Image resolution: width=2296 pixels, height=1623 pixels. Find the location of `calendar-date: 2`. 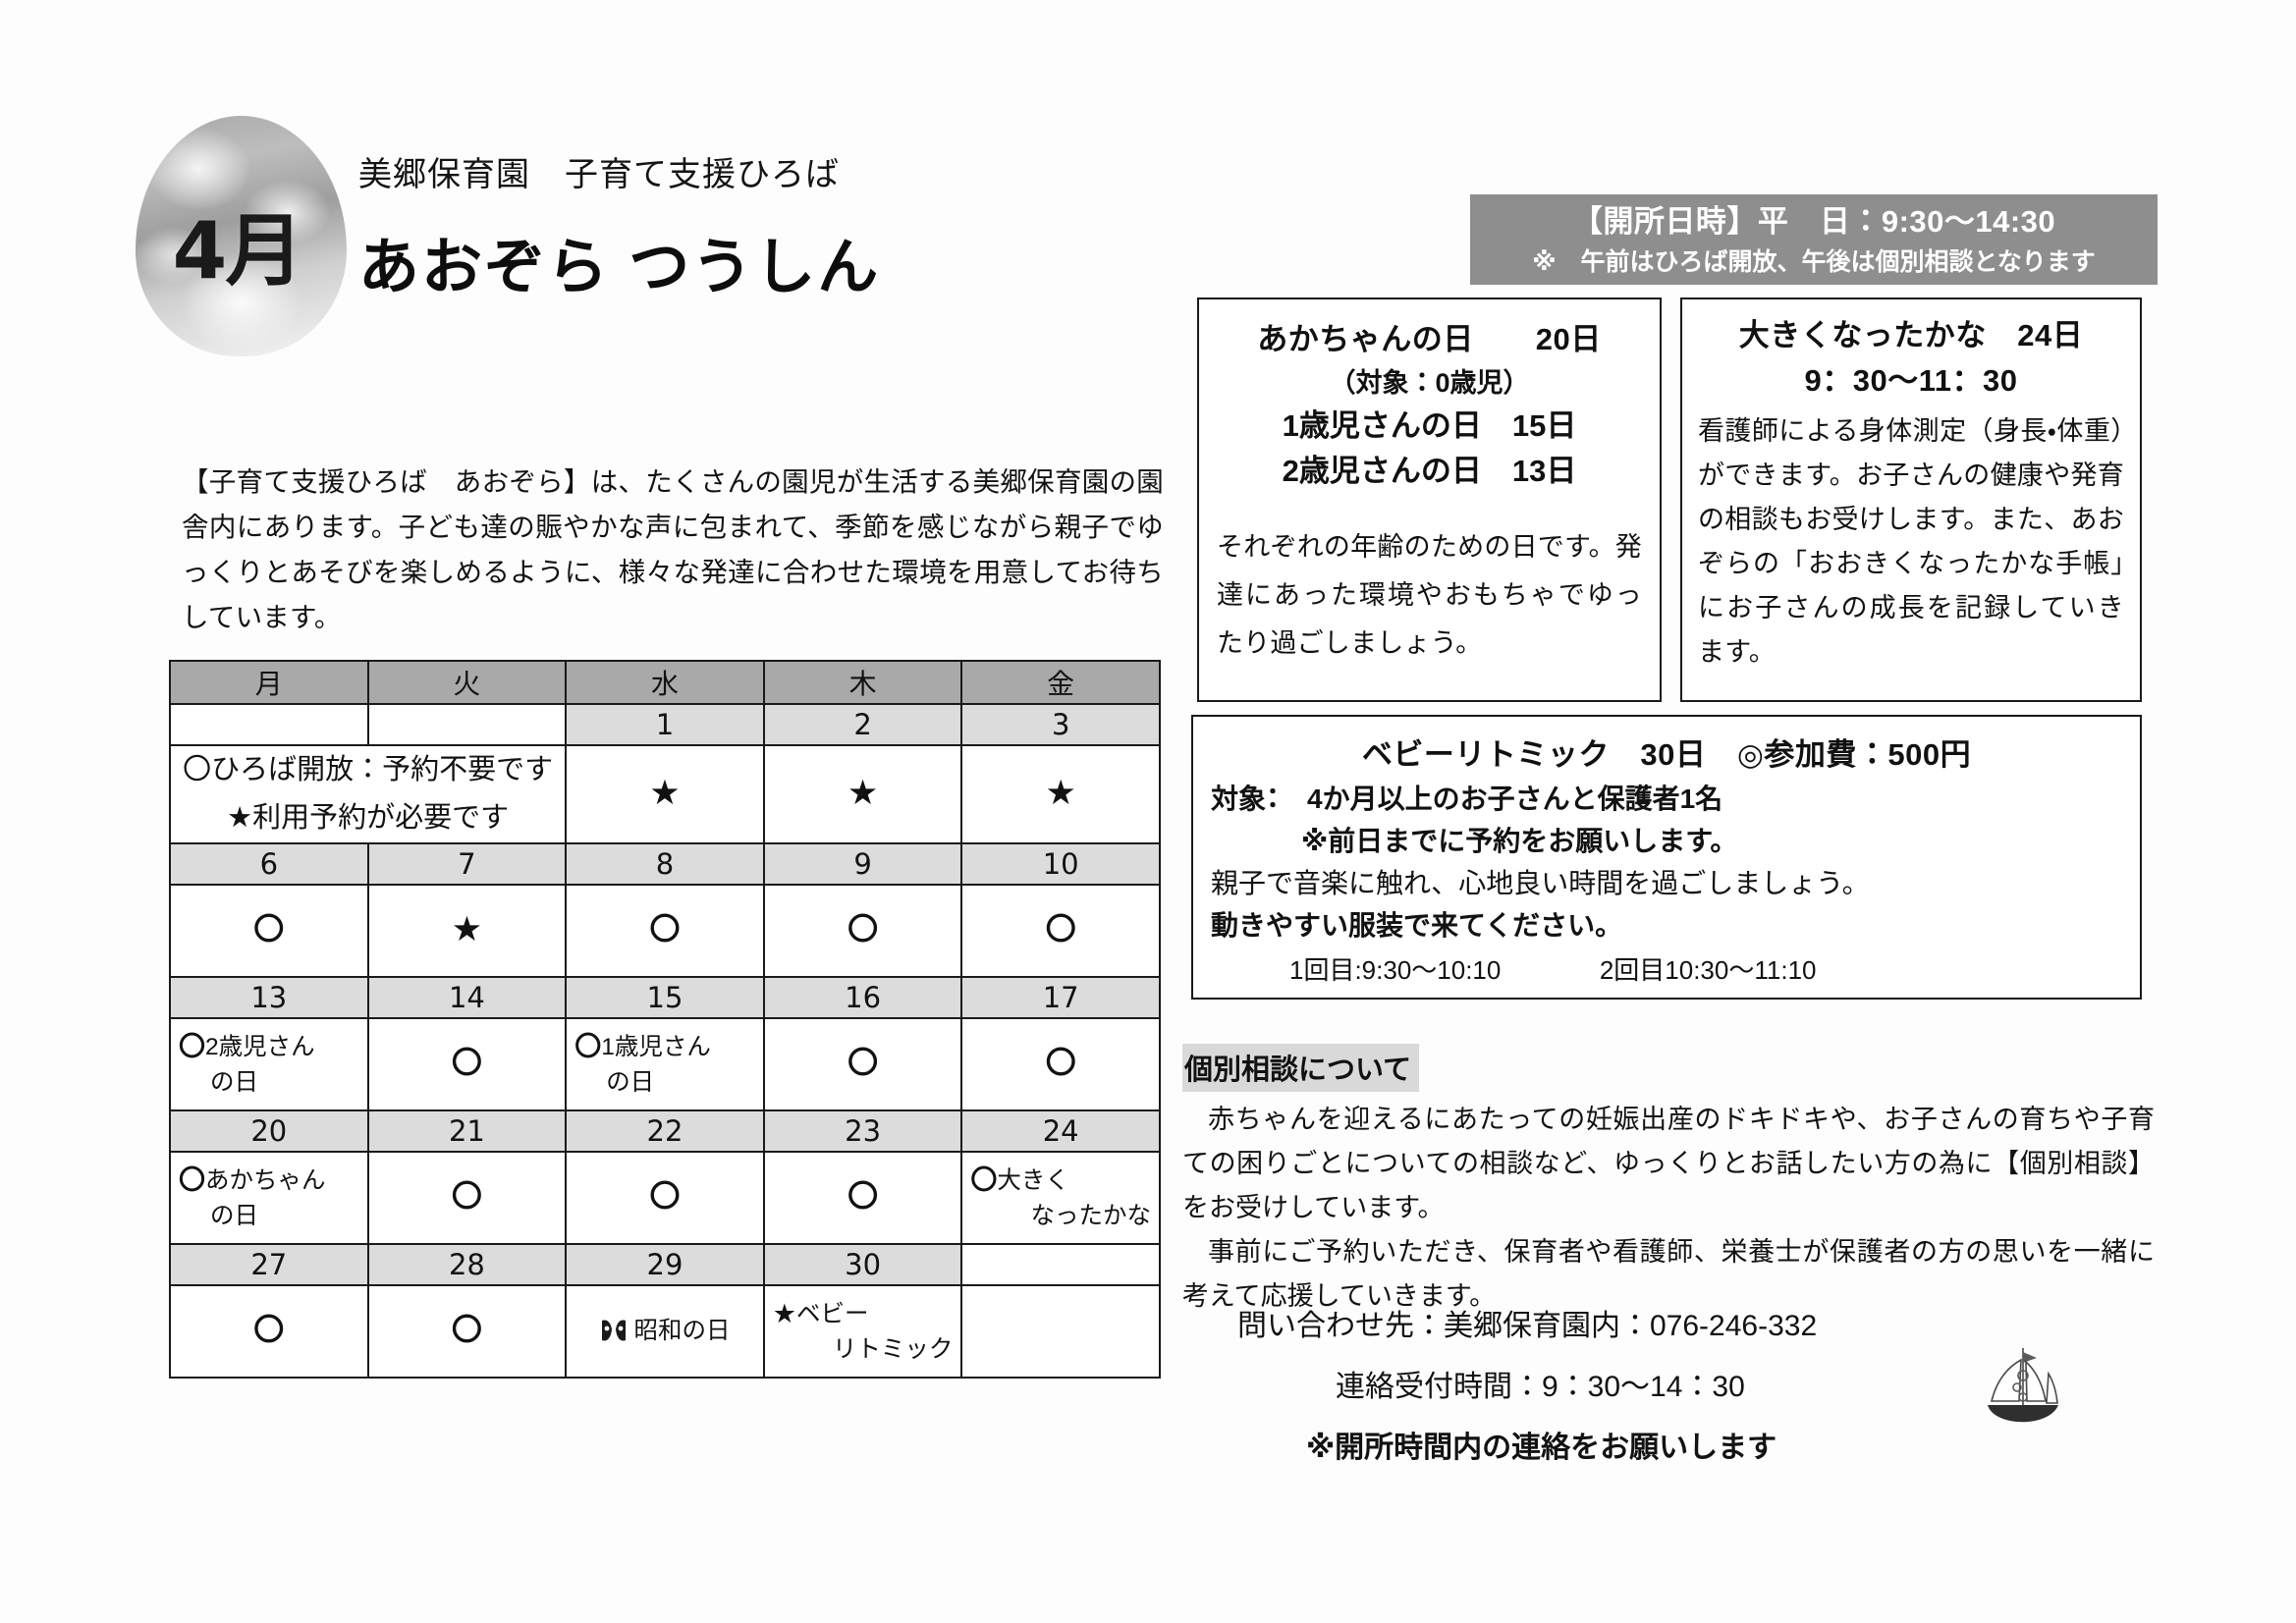

calendar-date: 2 is located at coordinates (862, 724).